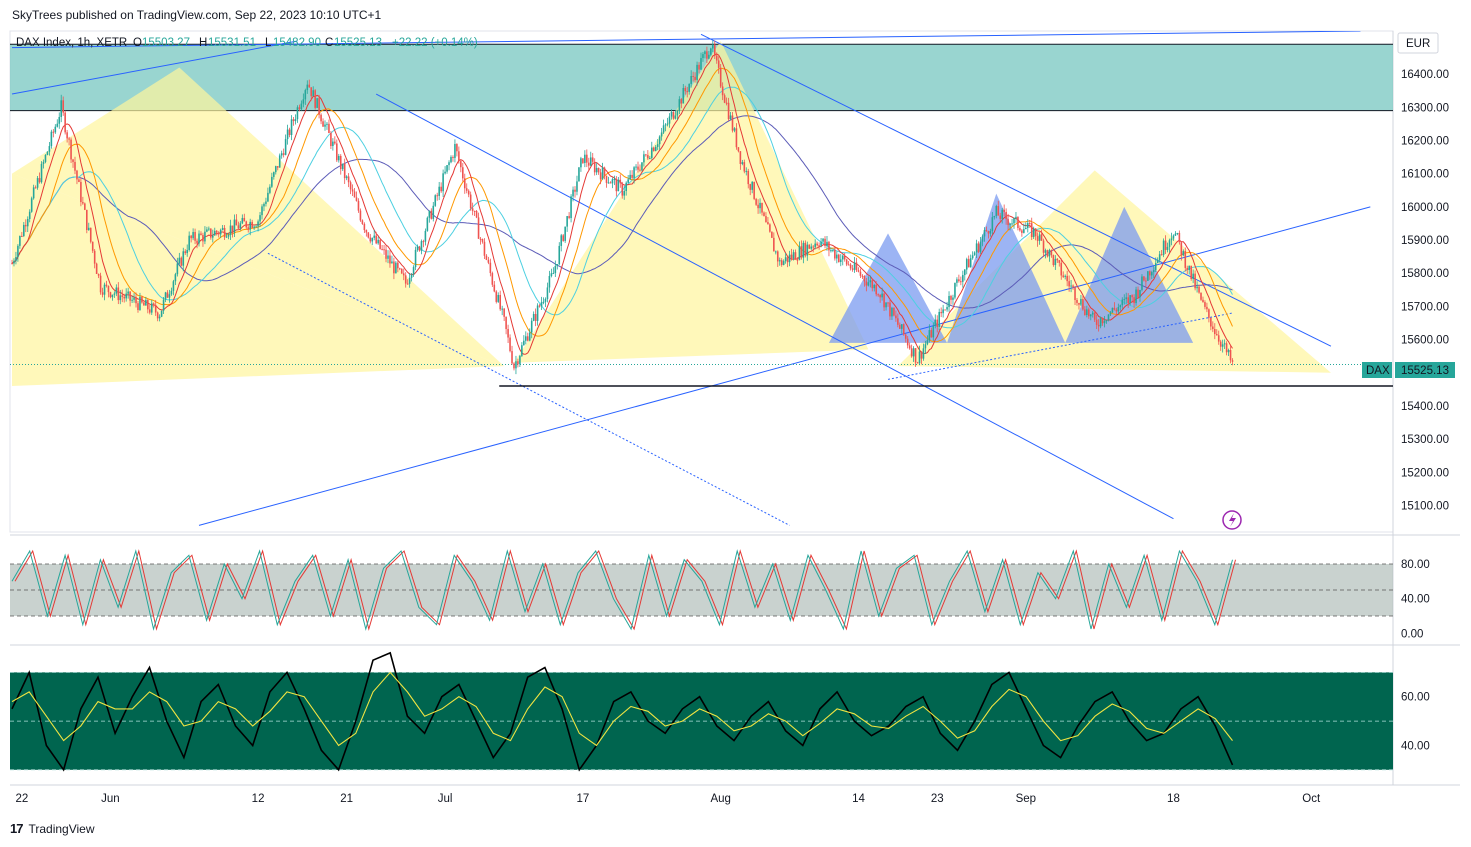 Image resolution: width=1471 pixels, height=847 pixels. I want to click on legend-close-value: 15525.13, so click(358, 43).